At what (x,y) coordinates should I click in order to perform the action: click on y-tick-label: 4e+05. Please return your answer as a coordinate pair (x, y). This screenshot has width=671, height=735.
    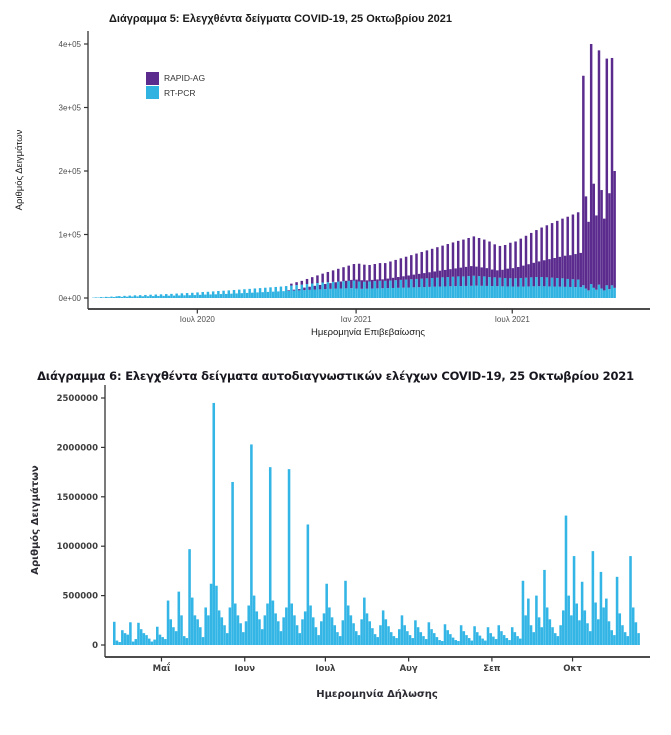
    Looking at the image, I should click on (70, 44).